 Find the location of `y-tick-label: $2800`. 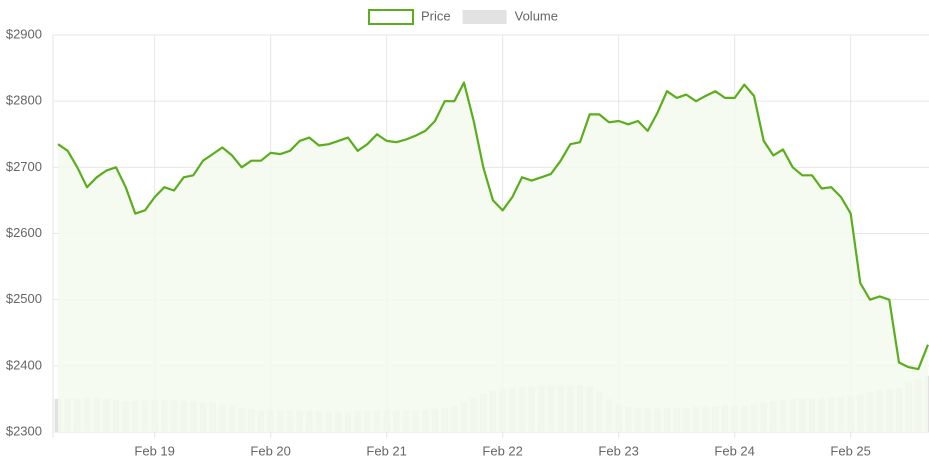

y-tick-label: $2800 is located at coordinates (24, 100).